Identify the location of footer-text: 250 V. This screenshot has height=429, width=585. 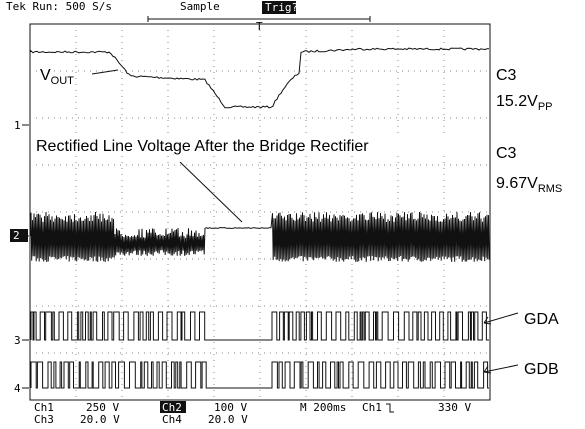
(102, 407).